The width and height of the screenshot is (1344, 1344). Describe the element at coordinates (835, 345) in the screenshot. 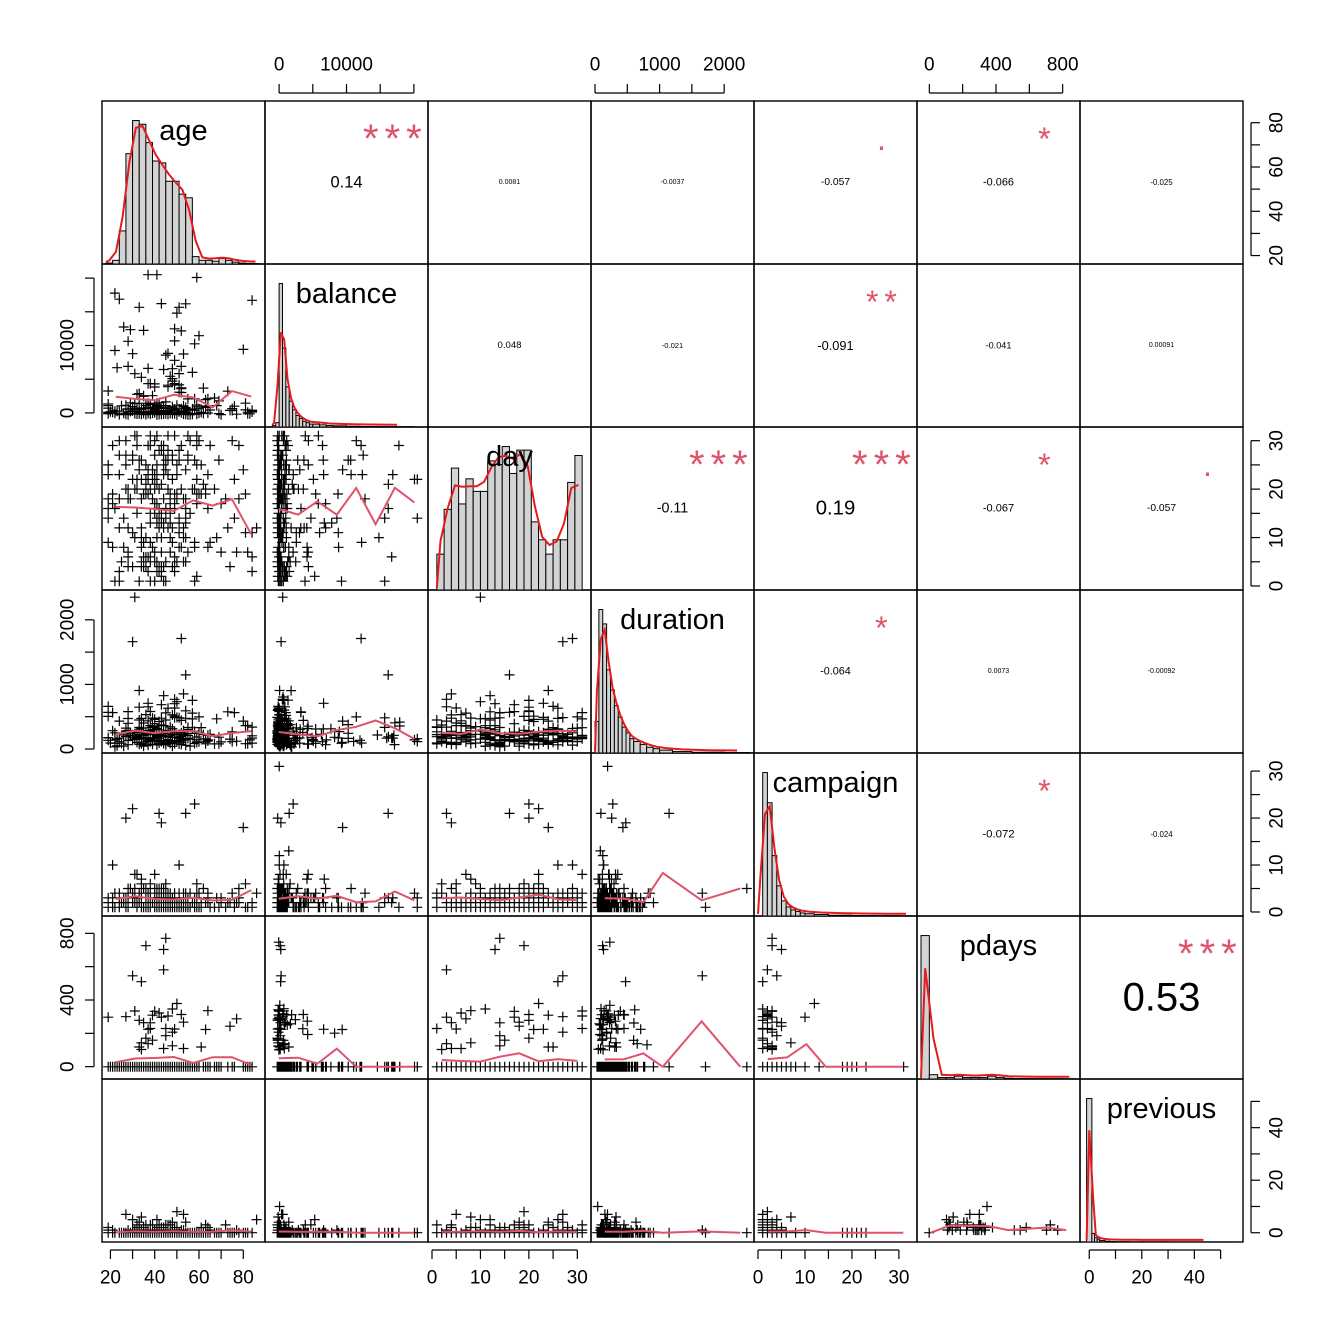

I see `correlation-value-balance-campaign: -0.091` at that location.